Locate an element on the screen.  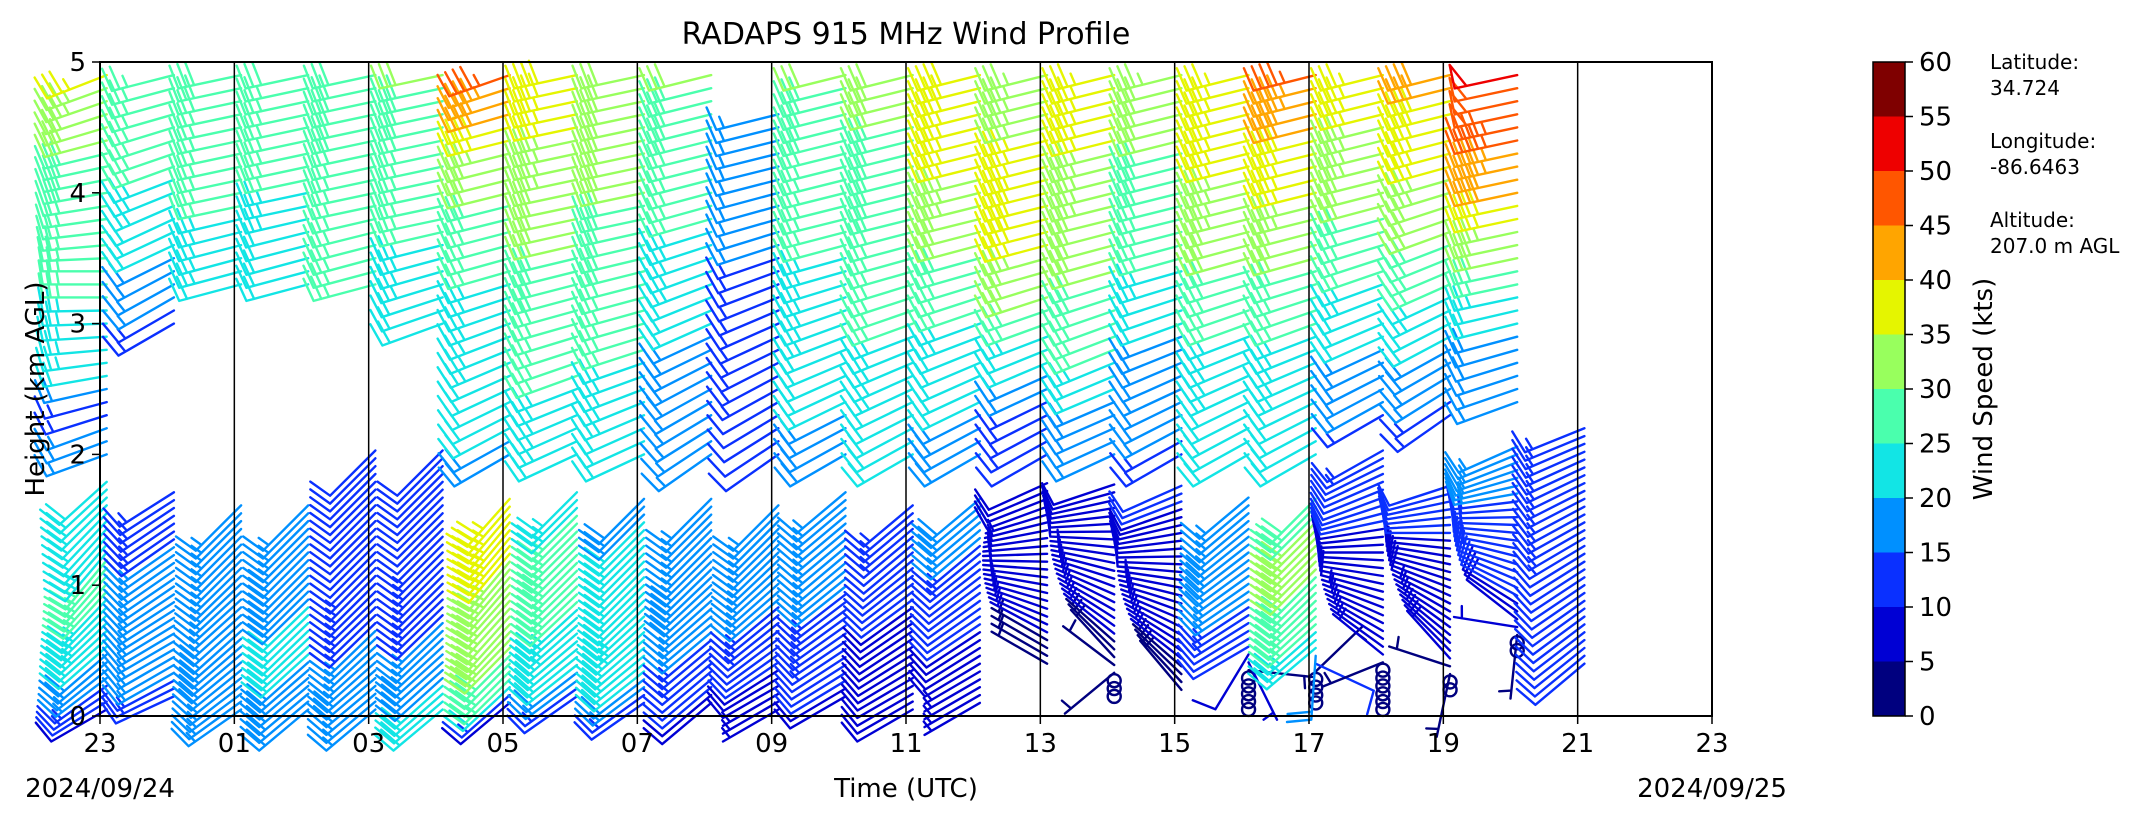
colorbar-segment is located at coordinates (1889, 579).